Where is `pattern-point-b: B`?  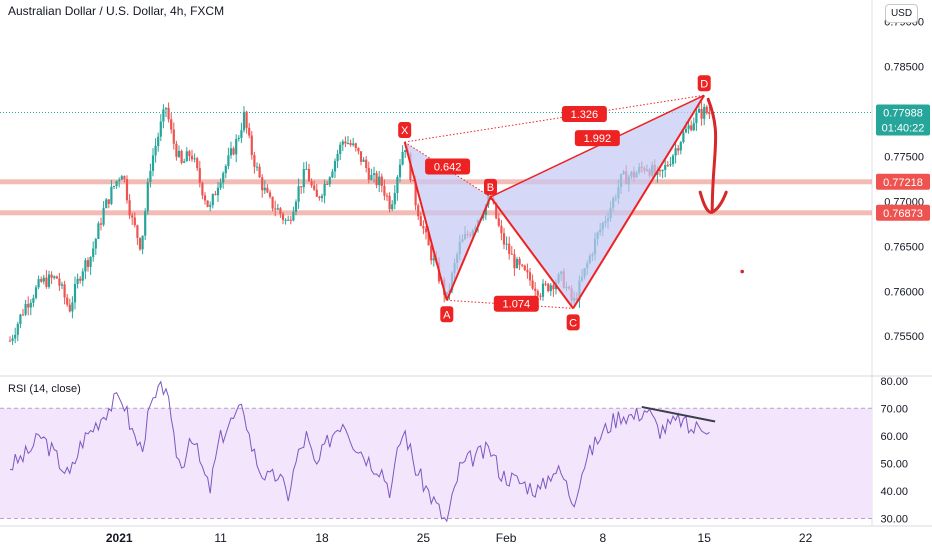 pattern-point-b: B is located at coordinates (490, 186).